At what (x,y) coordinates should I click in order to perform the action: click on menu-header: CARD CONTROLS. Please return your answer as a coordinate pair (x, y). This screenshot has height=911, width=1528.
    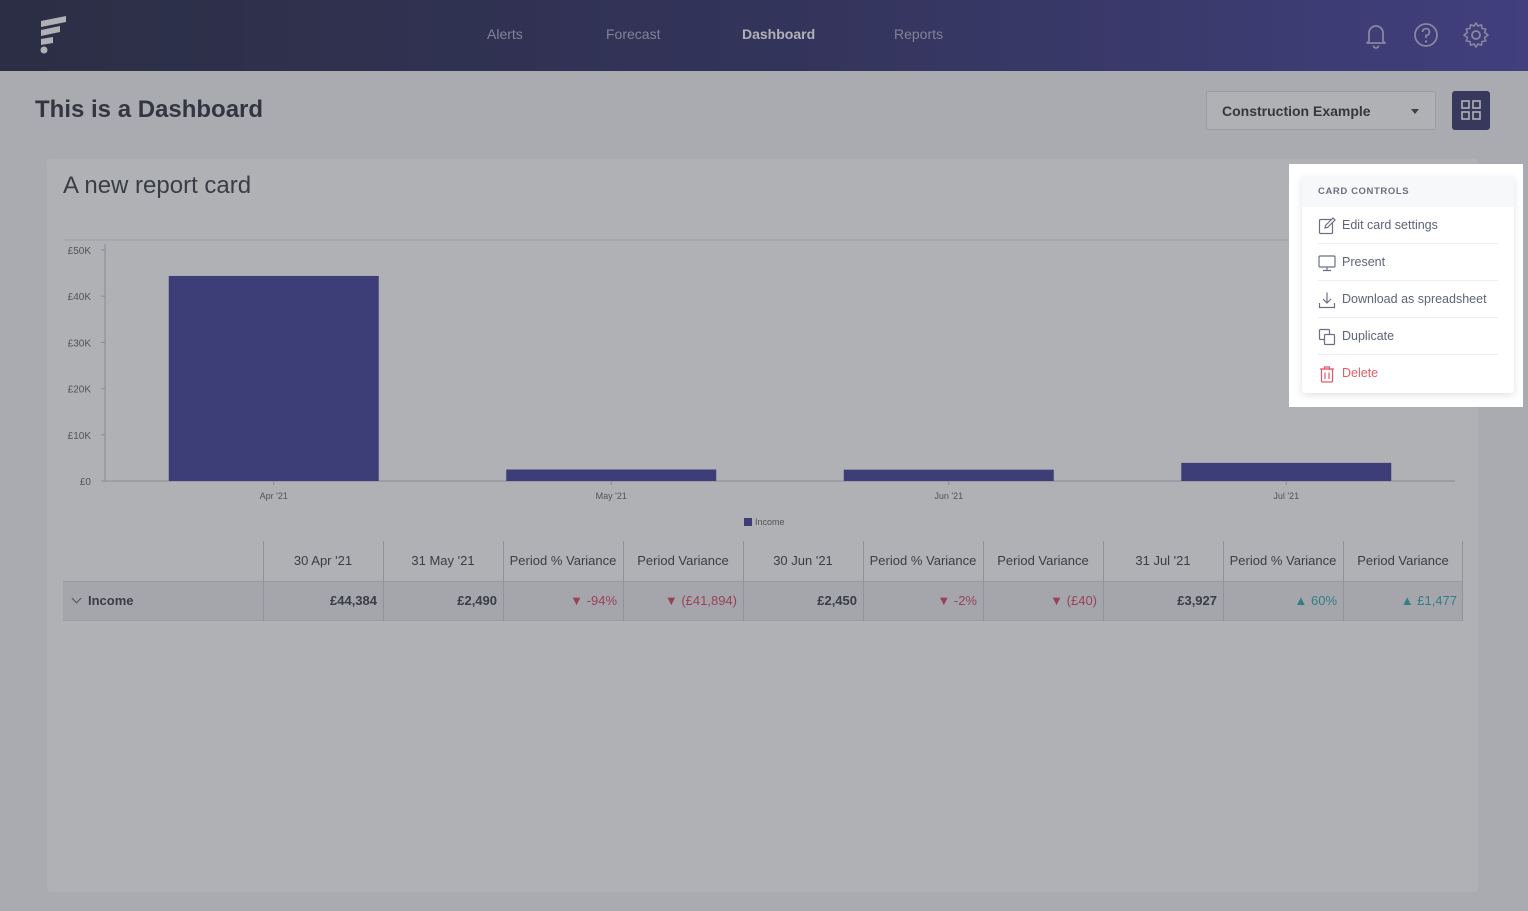
    Looking at the image, I should click on (1408, 192).